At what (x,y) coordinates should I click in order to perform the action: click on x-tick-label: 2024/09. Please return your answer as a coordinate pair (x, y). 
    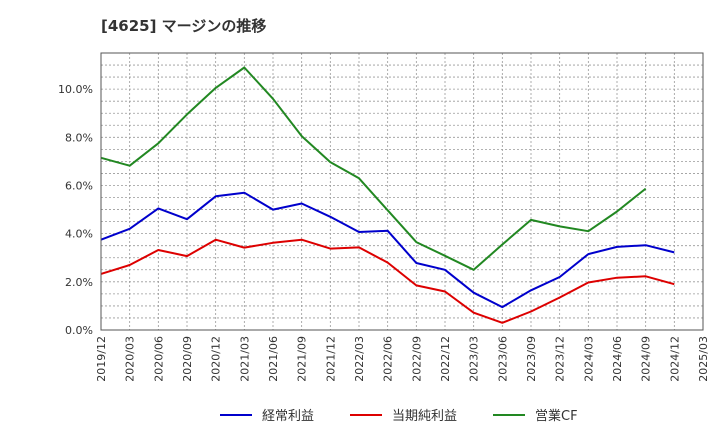
    Looking at the image, I should click on (646, 359).